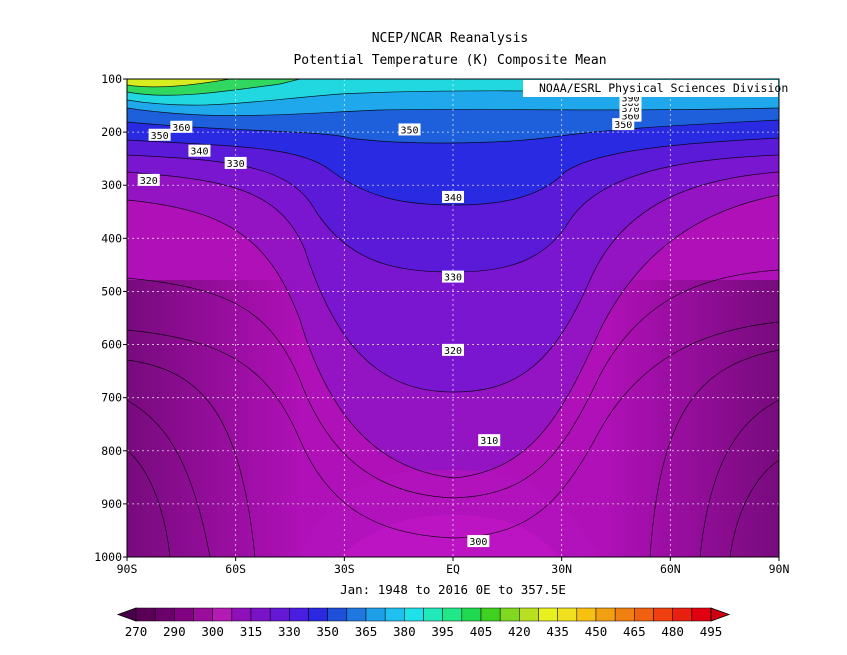 Image resolution: width=847 pixels, height=655 pixels. I want to click on colorbar-label: 315, so click(251, 631).